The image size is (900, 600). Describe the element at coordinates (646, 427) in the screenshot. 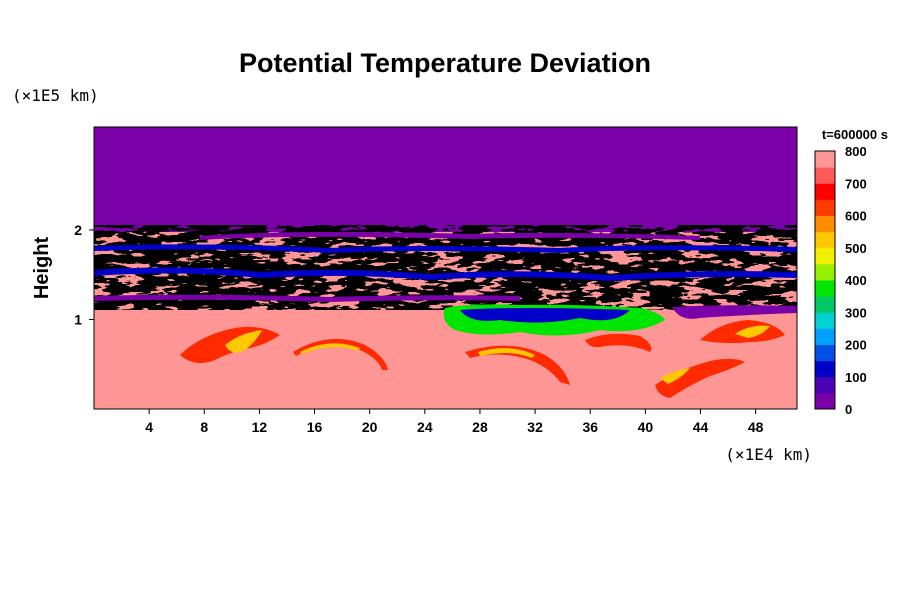

I see `x-tick-label: 40` at that location.